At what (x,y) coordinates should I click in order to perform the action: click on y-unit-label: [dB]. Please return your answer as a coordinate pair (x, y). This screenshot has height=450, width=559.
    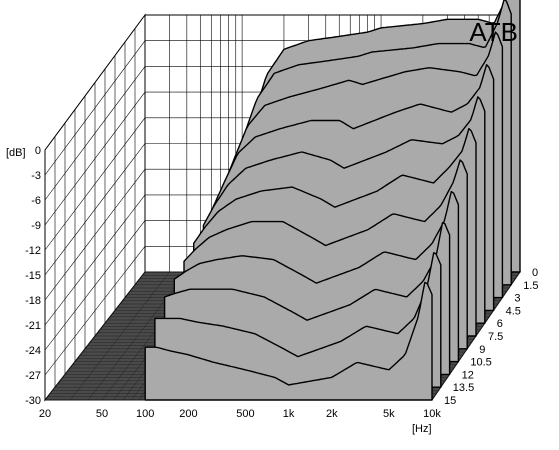
    Looking at the image, I should click on (16, 153).